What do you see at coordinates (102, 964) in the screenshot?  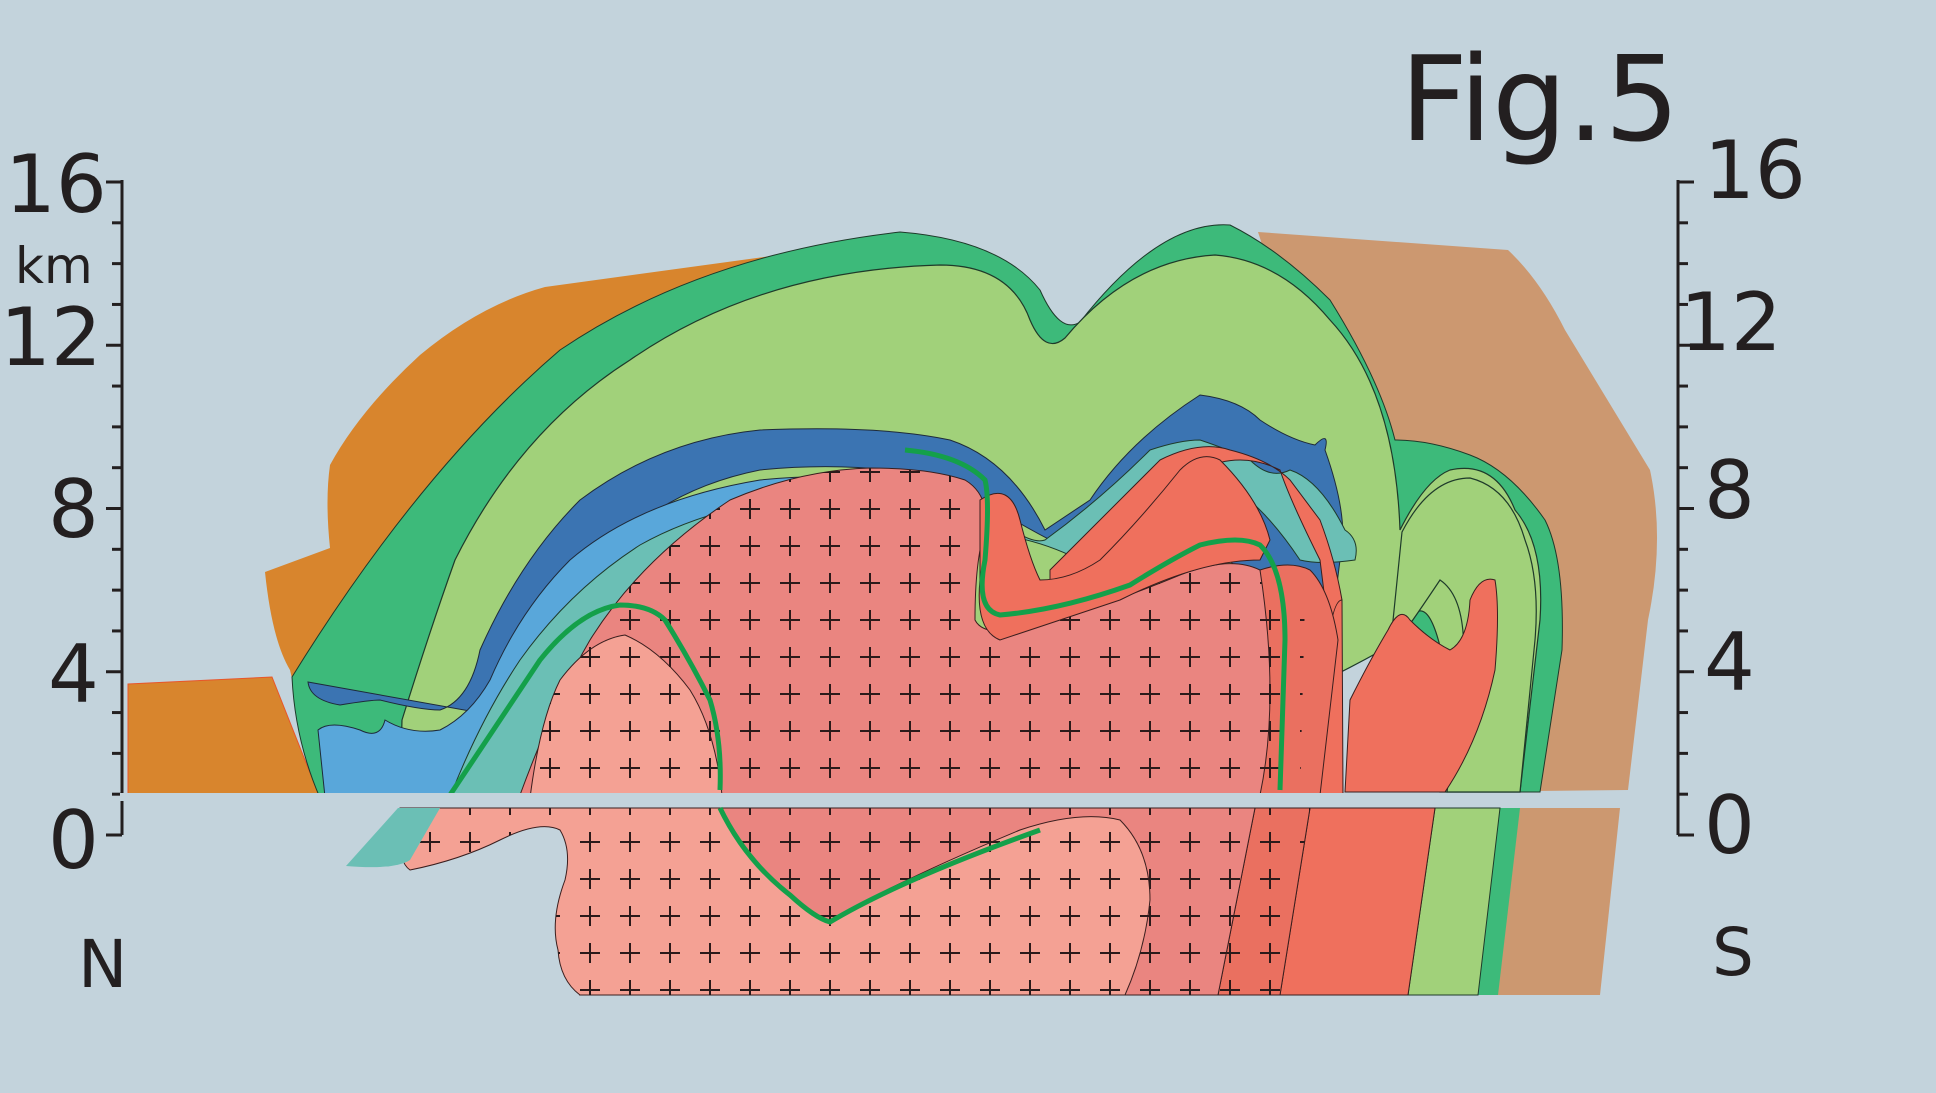 I see `north-label: N` at bounding box center [102, 964].